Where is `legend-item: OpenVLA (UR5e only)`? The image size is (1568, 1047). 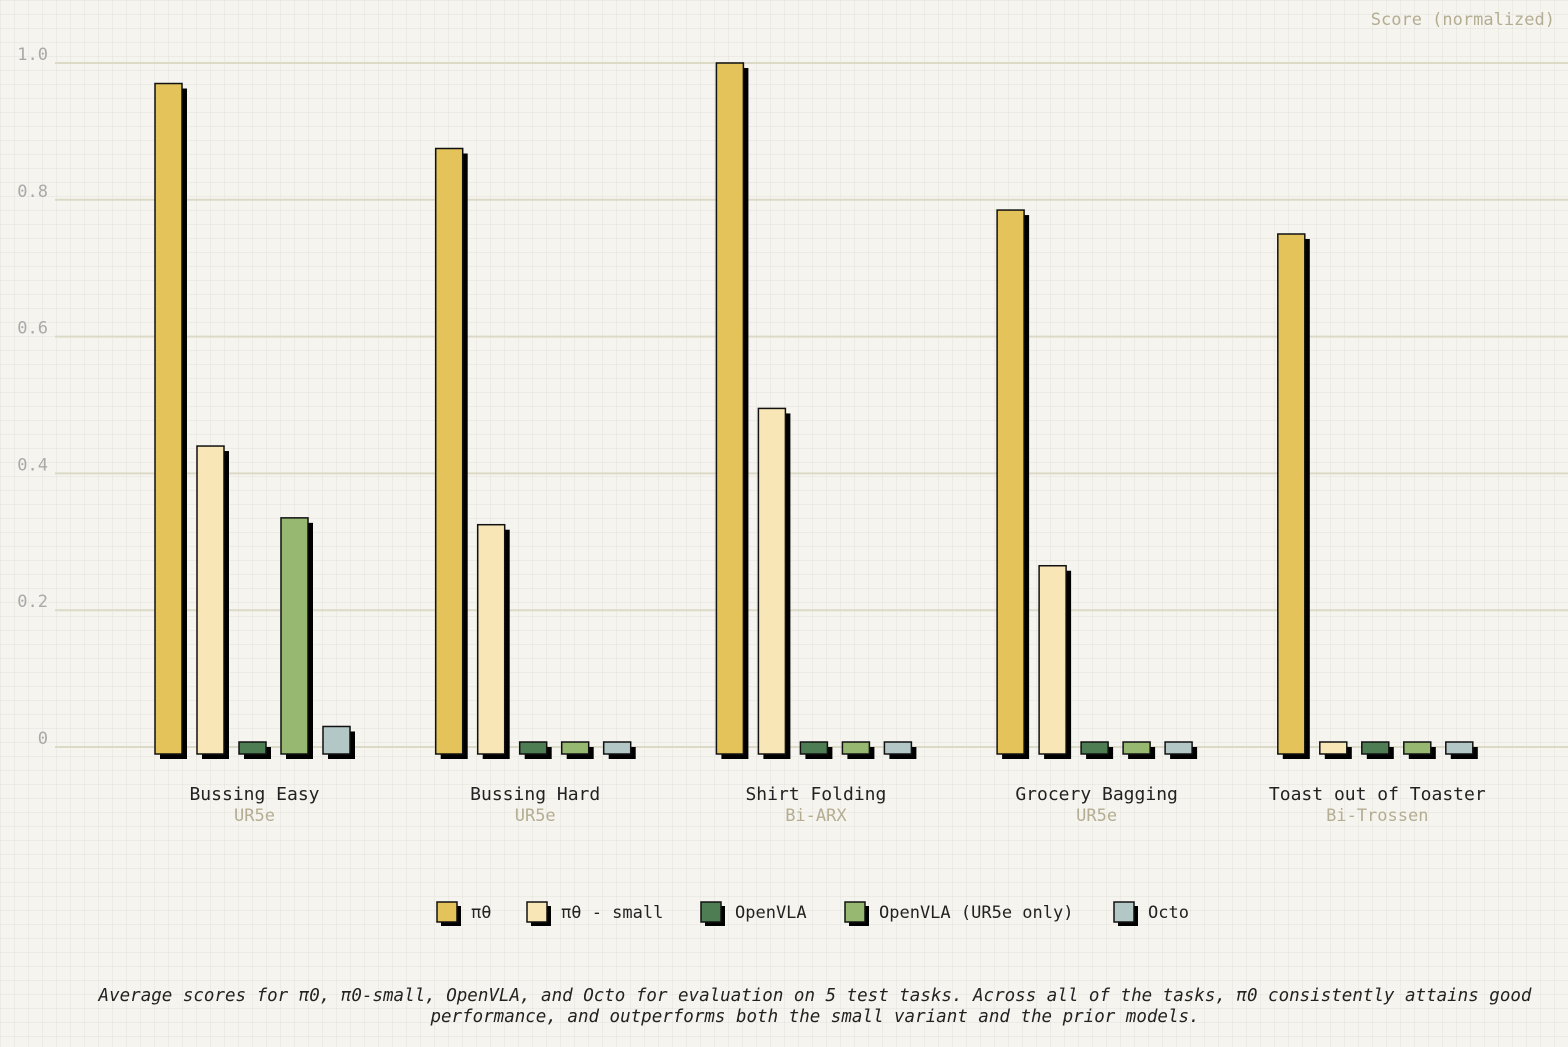 legend-item: OpenVLA (UR5e only) is located at coordinates (958, 913).